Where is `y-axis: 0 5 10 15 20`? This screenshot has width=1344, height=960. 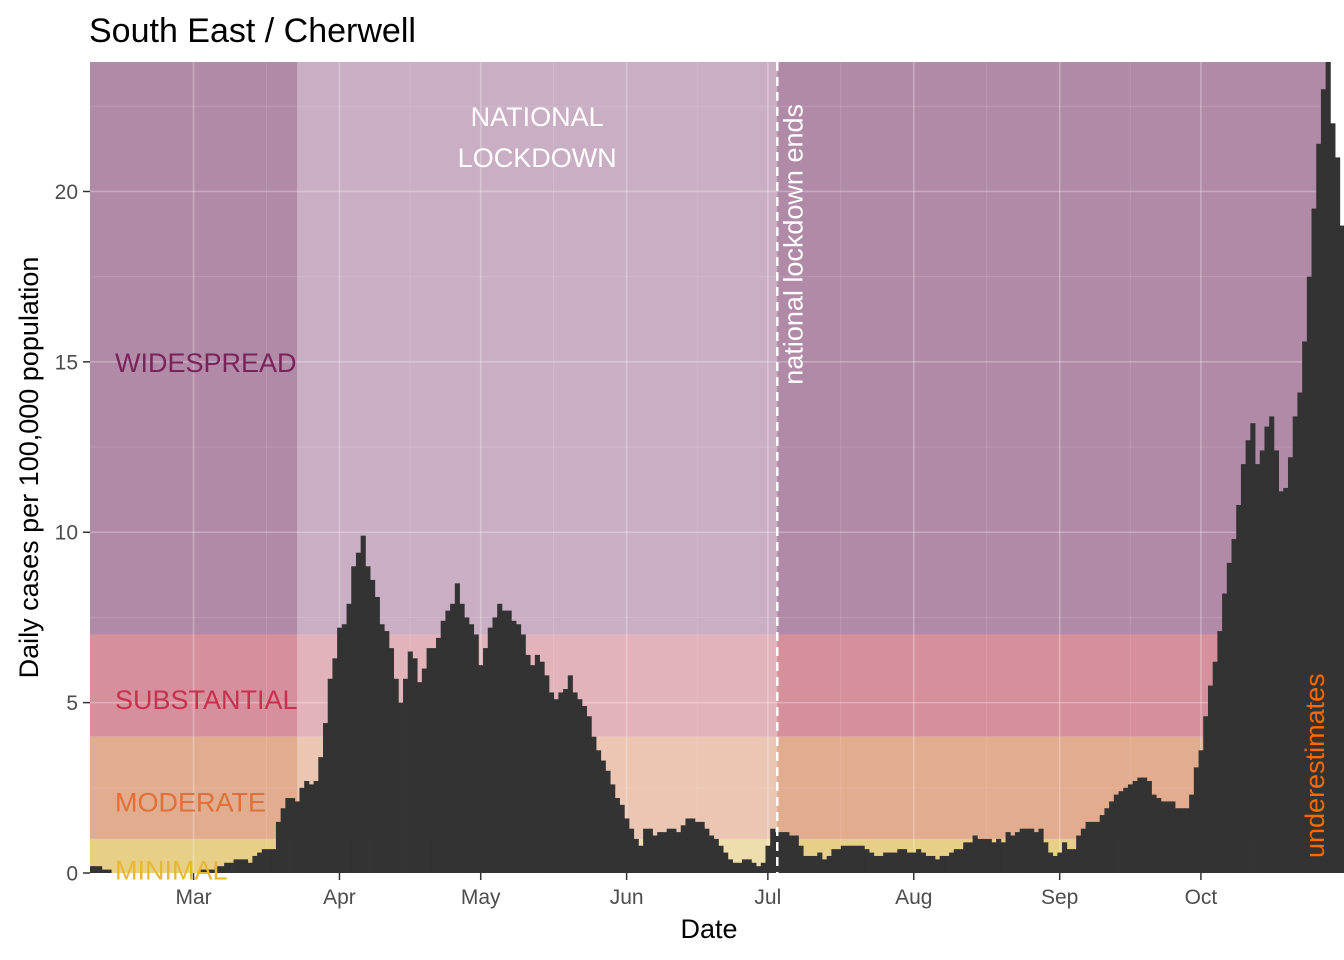 y-axis: 0 5 10 15 20 is located at coordinates (72, 533).